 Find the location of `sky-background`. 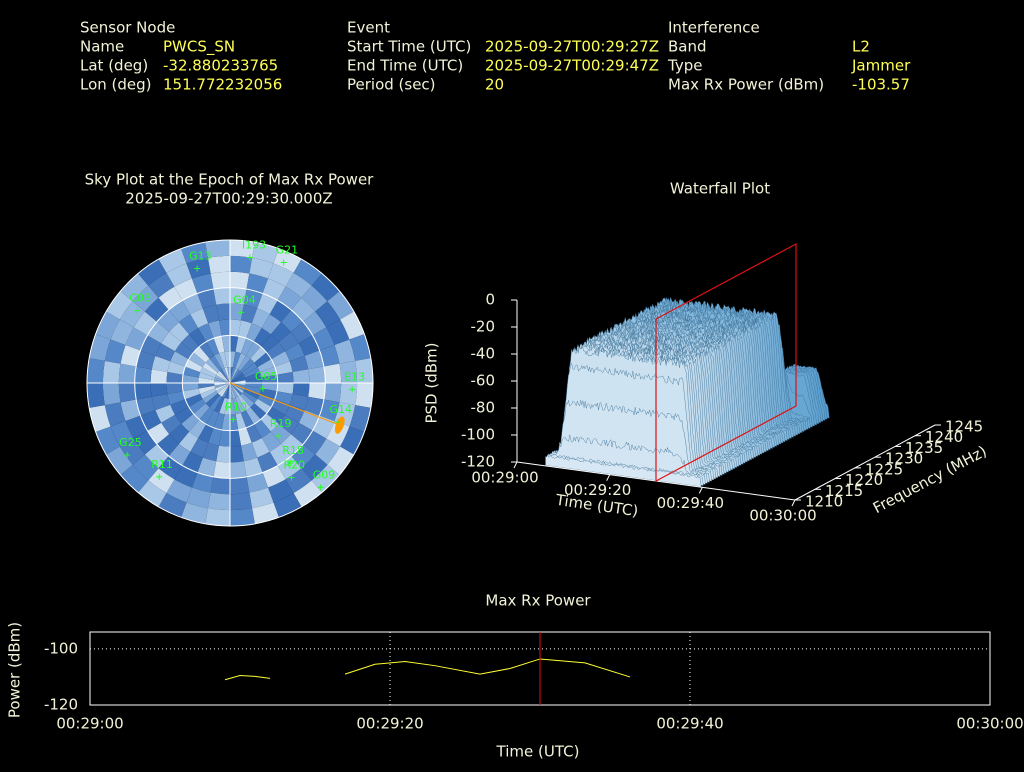

sky-background is located at coordinates (230, 383).